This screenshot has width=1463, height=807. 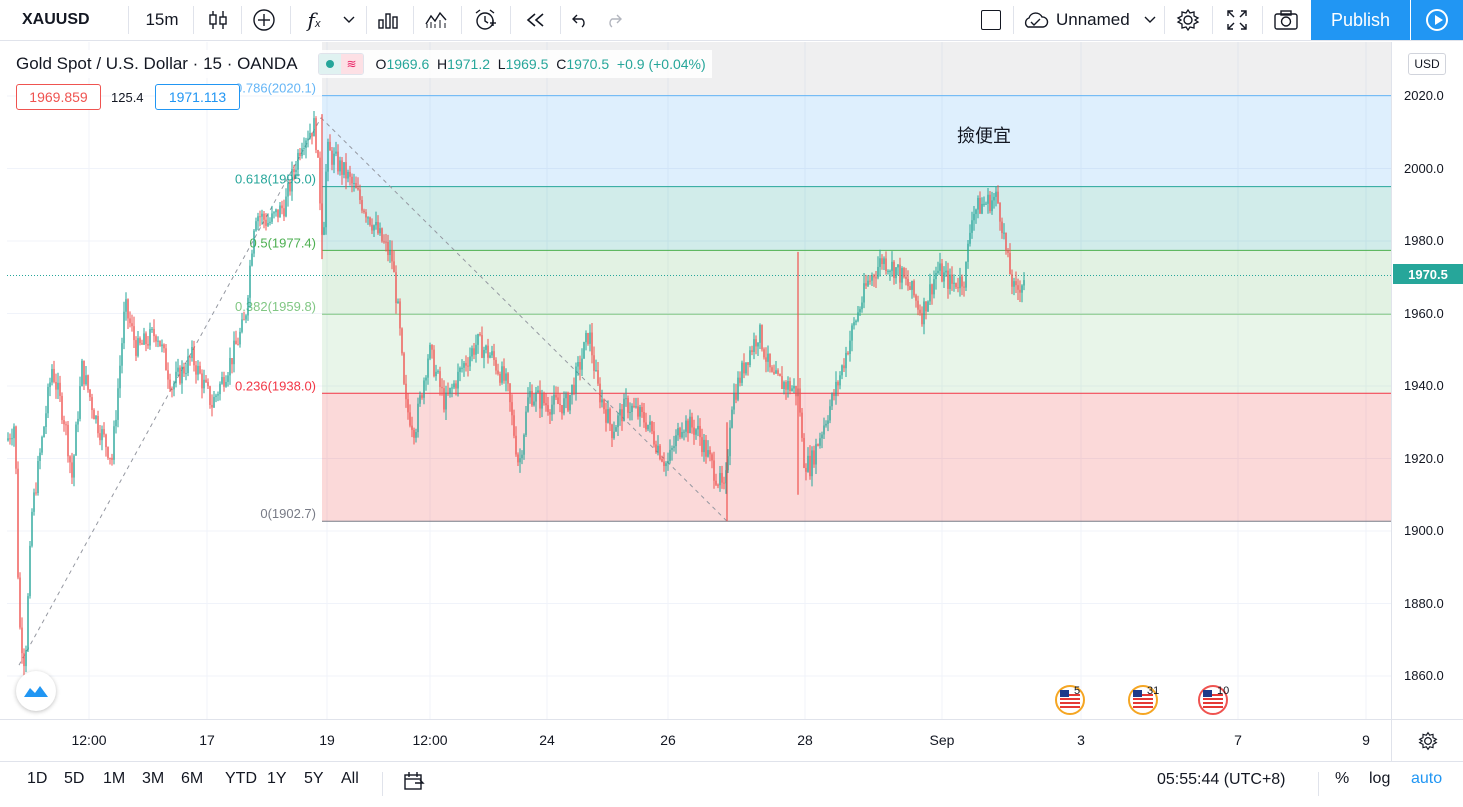 What do you see at coordinates (36, 691) in the screenshot?
I see `tradingview-logo-icon` at bounding box center [36, 691].